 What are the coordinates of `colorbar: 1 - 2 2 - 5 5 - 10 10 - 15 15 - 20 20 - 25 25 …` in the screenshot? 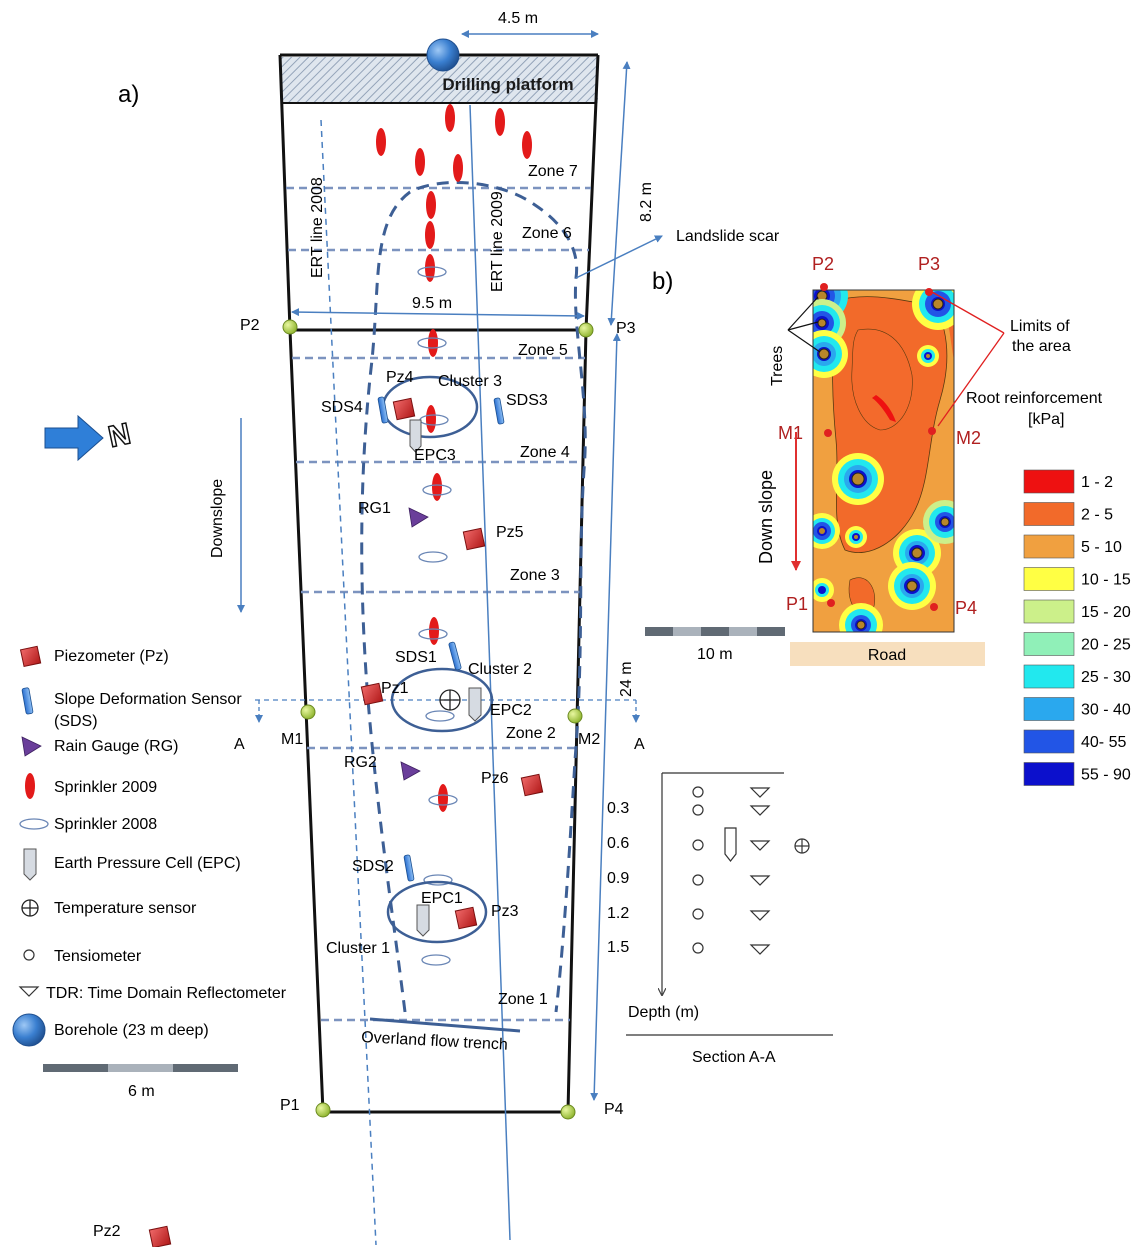 It's located at (1077, 627).